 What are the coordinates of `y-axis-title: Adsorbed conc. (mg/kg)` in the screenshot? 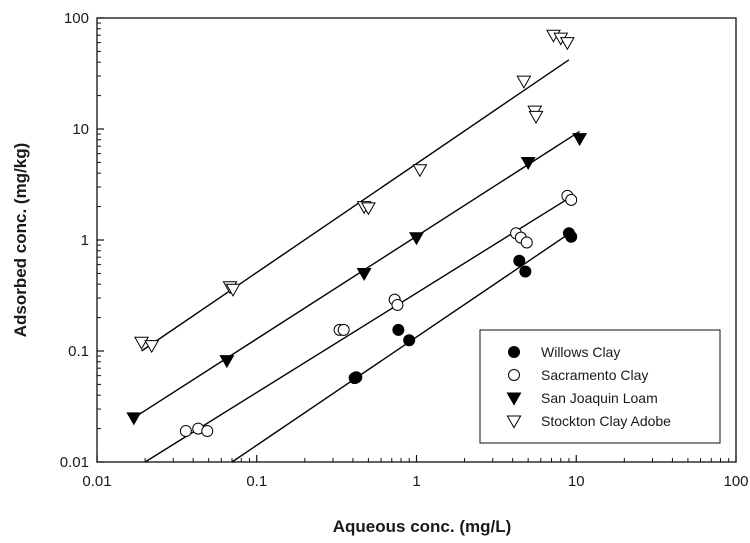 It's located at (20, 240).